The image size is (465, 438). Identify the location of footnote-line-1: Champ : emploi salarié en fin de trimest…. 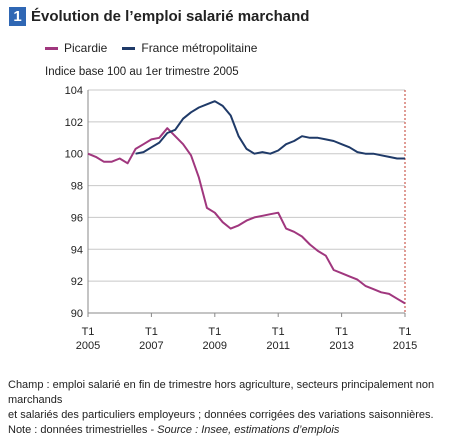
(221, 392).